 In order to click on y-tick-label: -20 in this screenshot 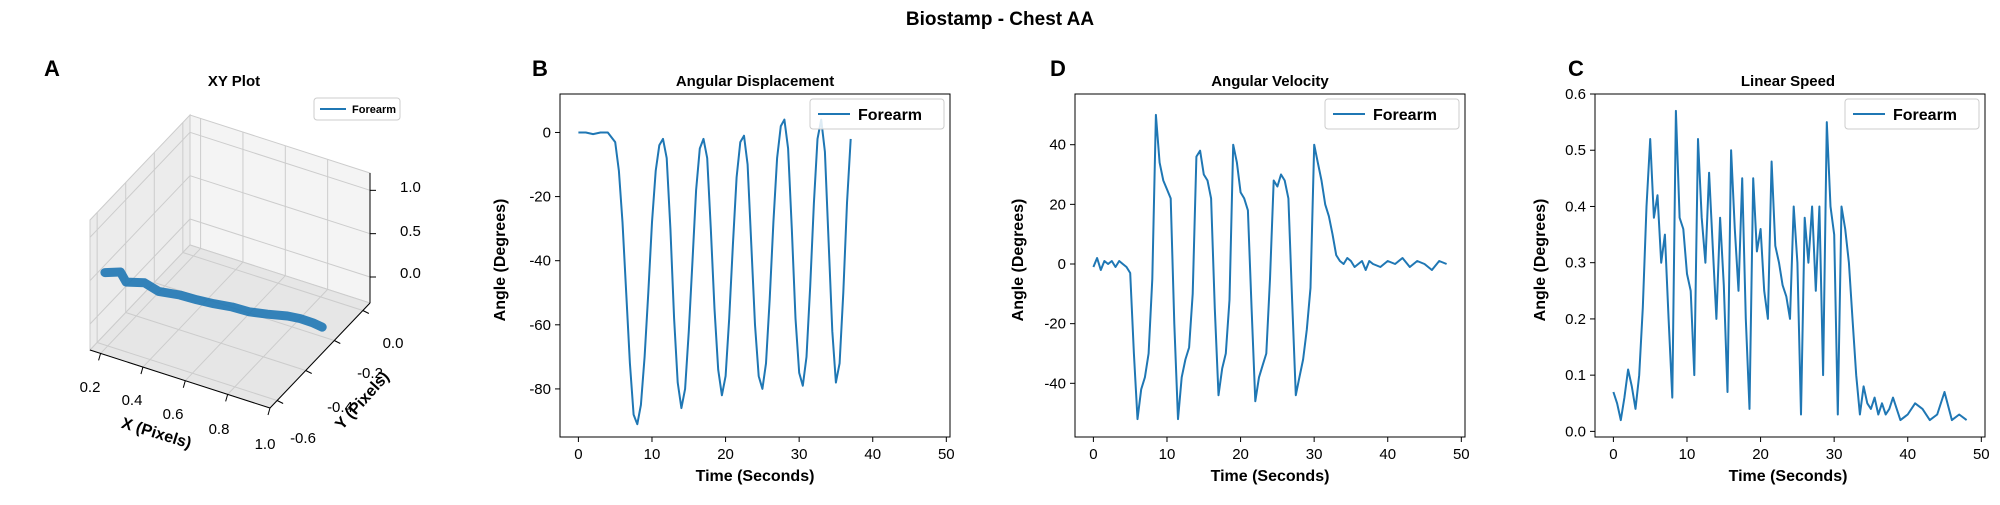, I will do `click(1055, 324)`.